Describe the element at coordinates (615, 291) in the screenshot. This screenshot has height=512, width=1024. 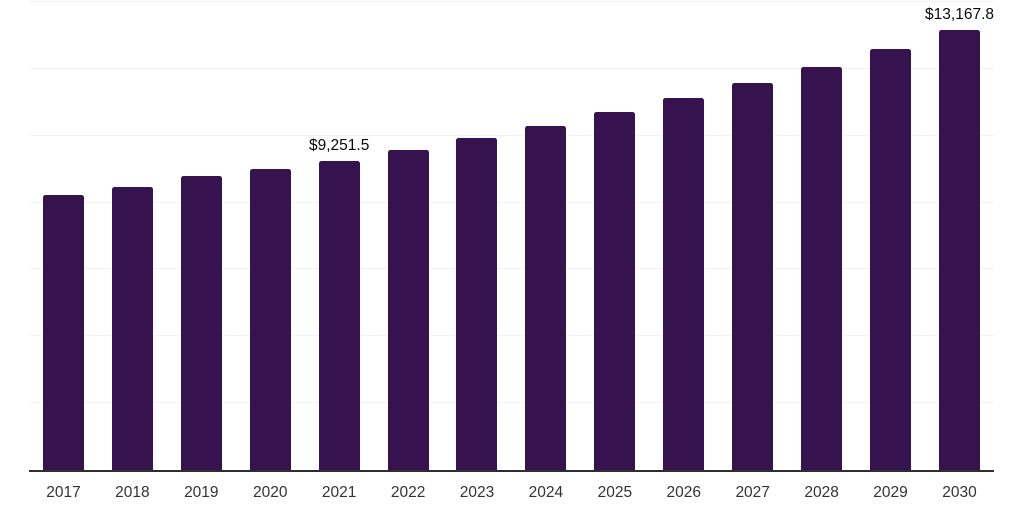
I see `bar-2025` at that location.